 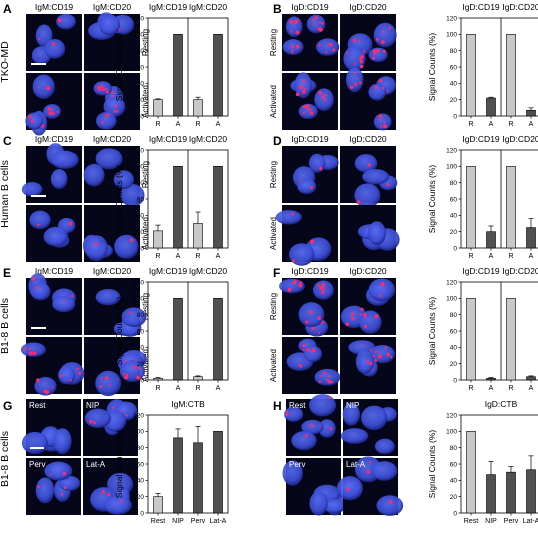 What do you see at coordinates (491, 521) in the screenshot?
I see `x-tick-label: NIP` at bounding box center [491, 521].